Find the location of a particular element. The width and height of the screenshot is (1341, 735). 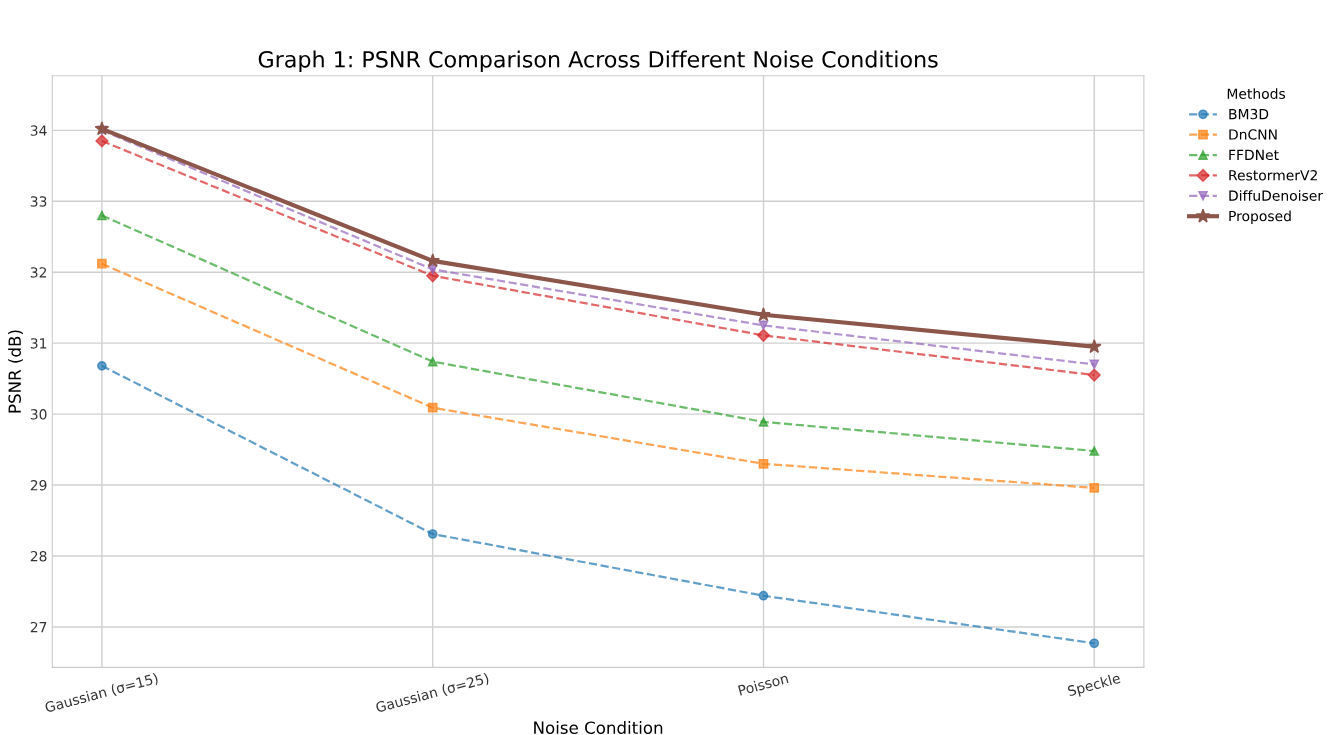

chart-title: Graph 1: PSNR Comparison Across Different Noise Conditions is located at coordinates (598, 61).